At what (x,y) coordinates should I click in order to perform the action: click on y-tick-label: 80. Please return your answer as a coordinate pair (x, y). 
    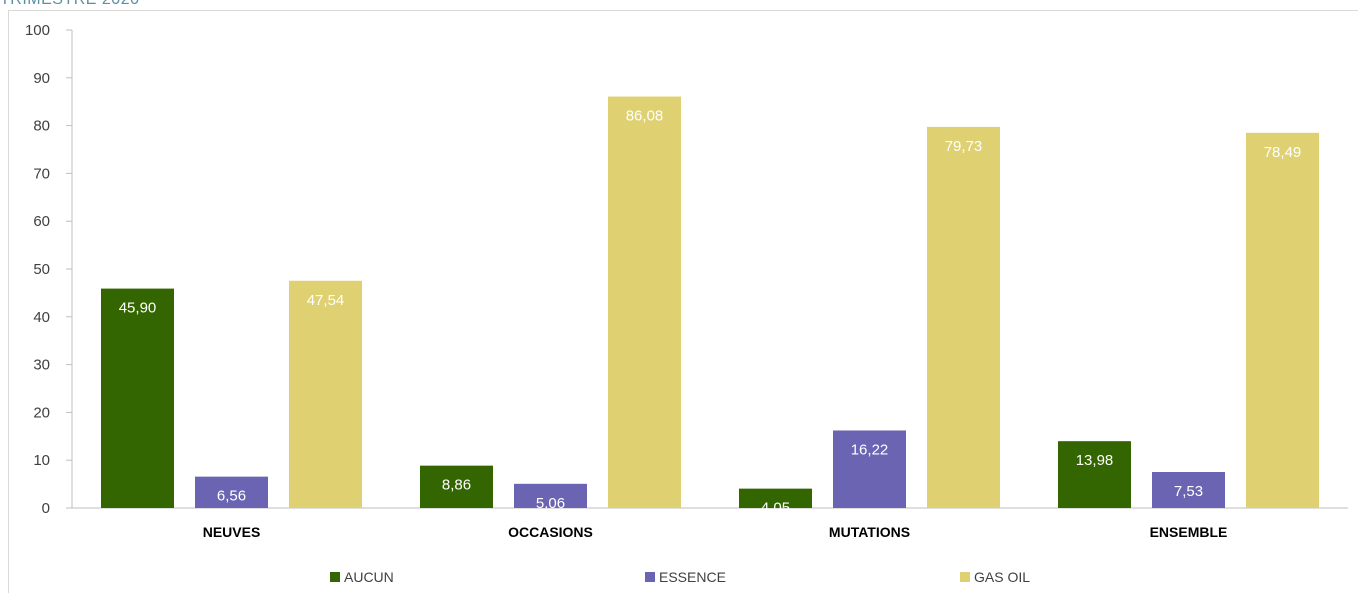
    Looking at the image, I should click on (41, 126).